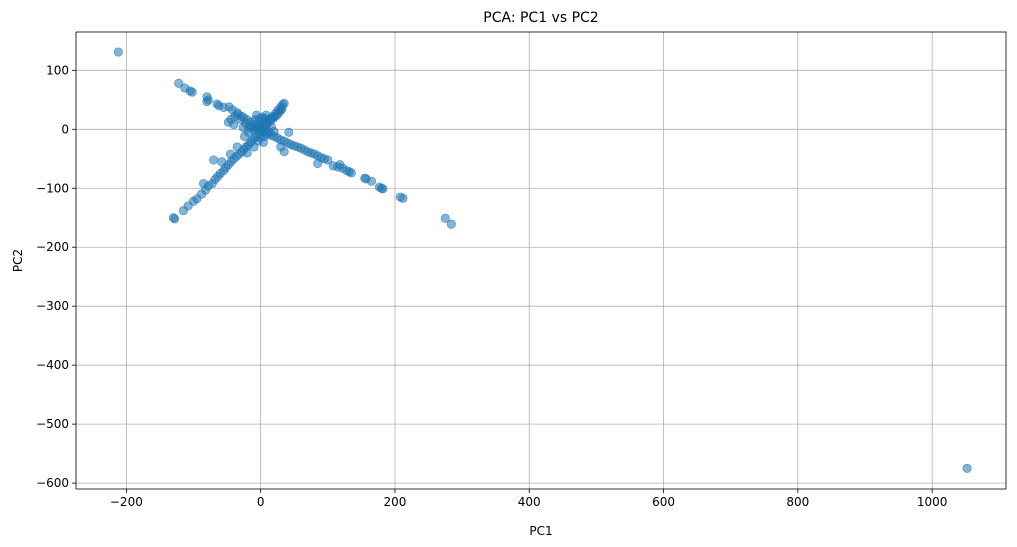 This screenshot has width=1017, height=547. Describe the element at coordinates (540, 18) in the screenshot. I see `chart-title: PCA: PC1 vs PC2` at that location.